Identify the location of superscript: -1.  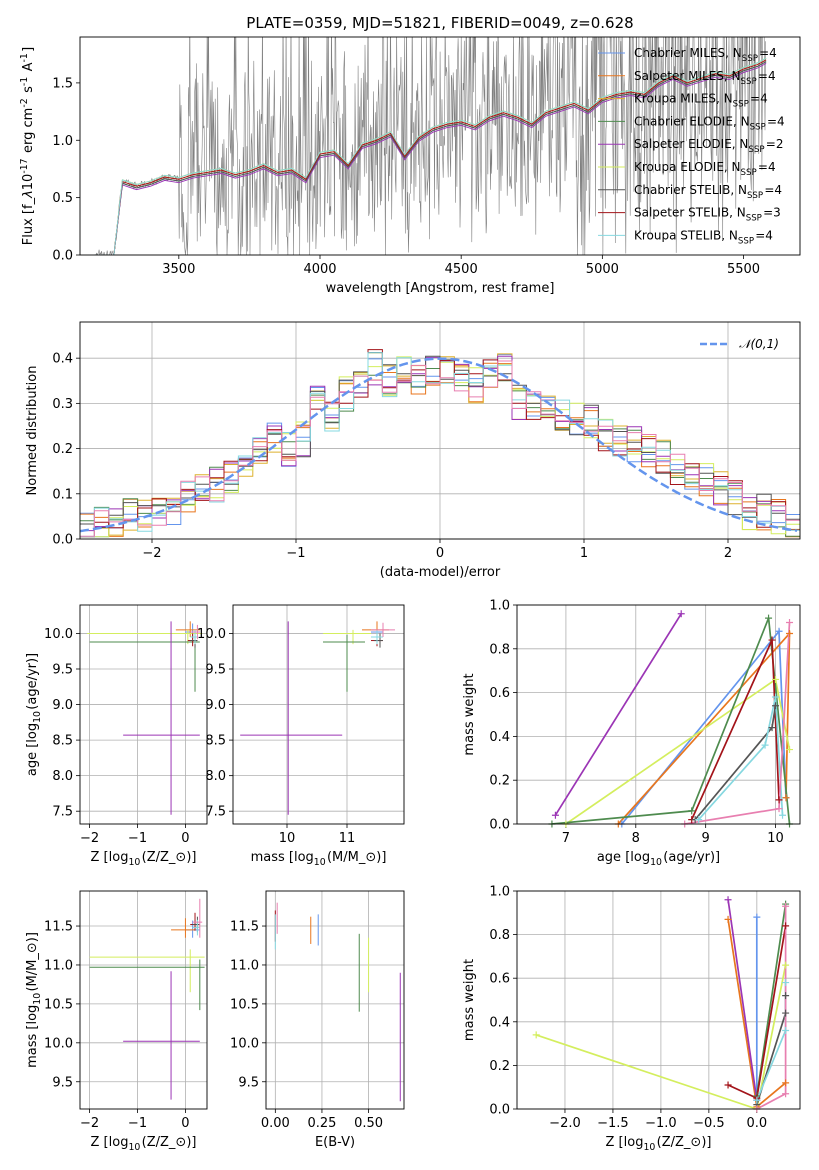
(24, 57).